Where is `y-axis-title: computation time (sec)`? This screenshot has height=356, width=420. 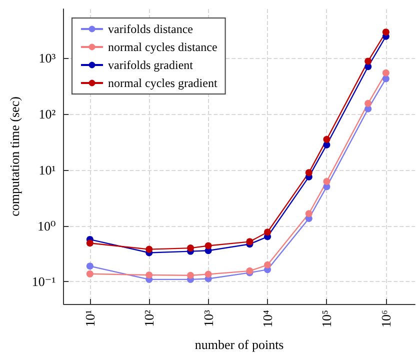 y-axis-title: computation time (sec) is located at coordinates (14, 156).